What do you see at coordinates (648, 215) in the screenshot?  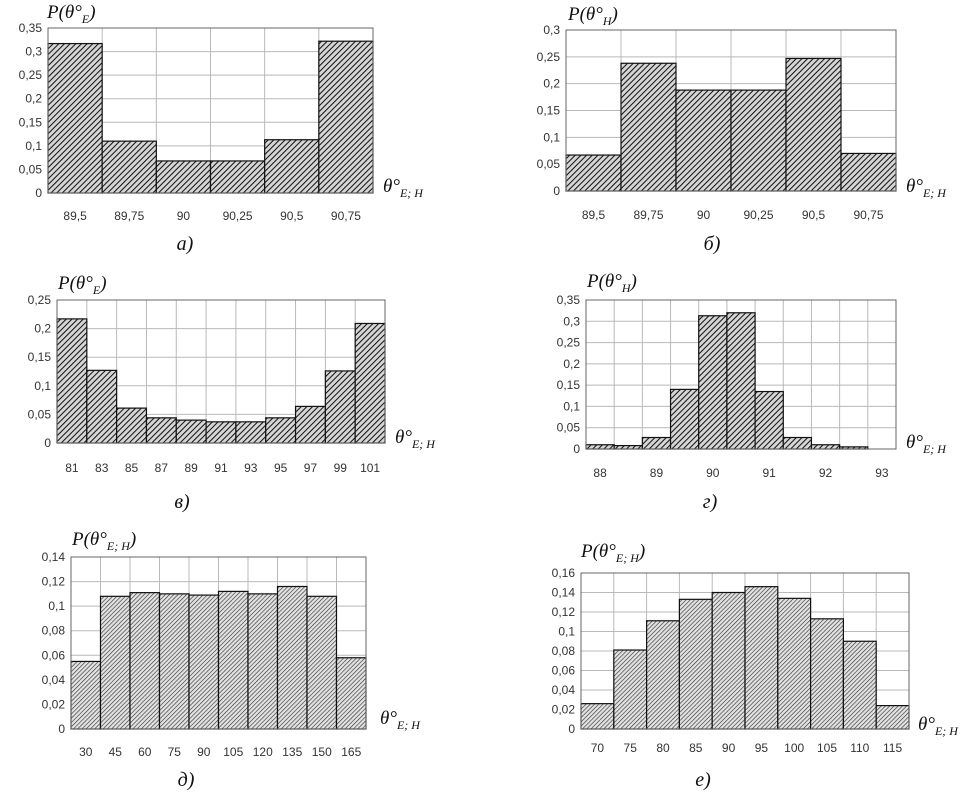 I see `x-tick-label: 89,75` at bounding box center [648, 215].